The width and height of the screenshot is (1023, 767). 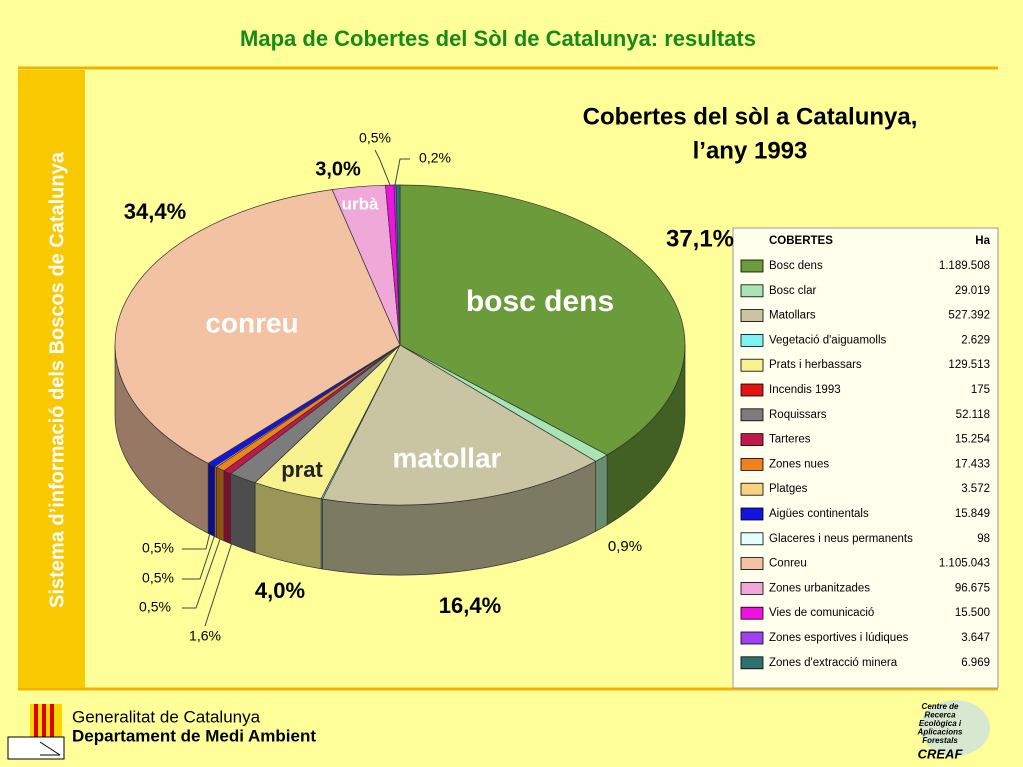 What do you see at coordinates (815, 365) in the screenshot?
I see `legend-label: Prats i herbassars` at bounding box center [815, 365].